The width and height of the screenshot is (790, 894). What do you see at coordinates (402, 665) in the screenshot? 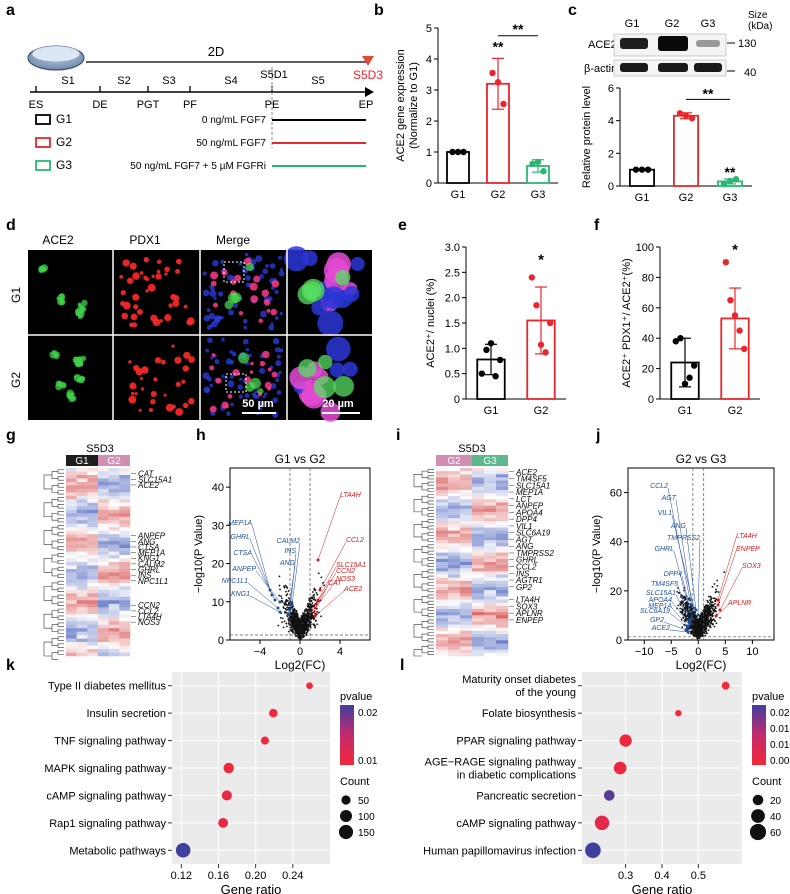
I see `panel-letter-l: l` at bounding box center [402, 665].